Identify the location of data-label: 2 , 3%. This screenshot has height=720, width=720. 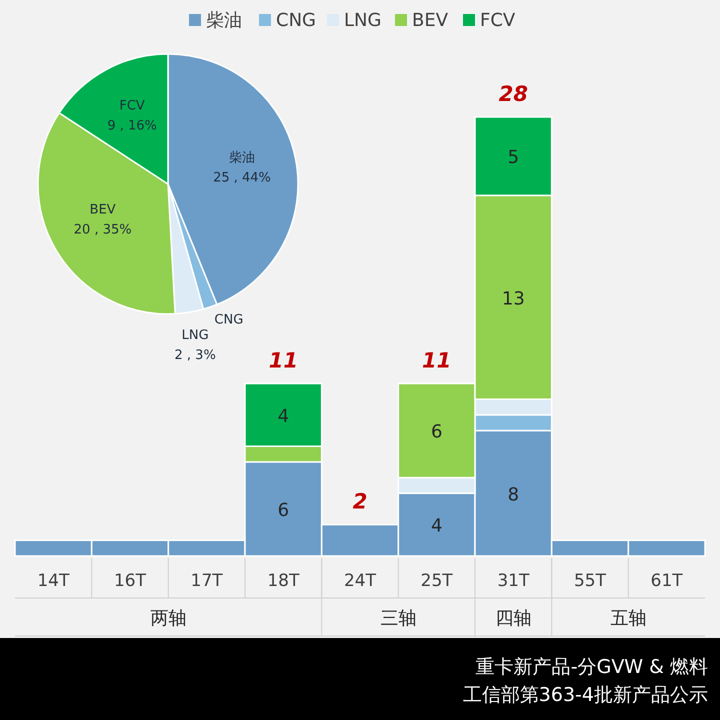
(195, 355).